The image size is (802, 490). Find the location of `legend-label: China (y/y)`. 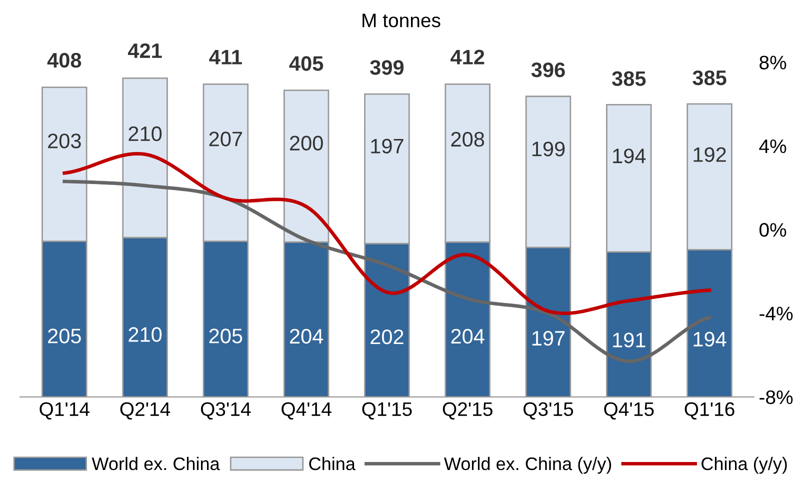

legend-label: China (y/y) is located at coordinates (744, 465).